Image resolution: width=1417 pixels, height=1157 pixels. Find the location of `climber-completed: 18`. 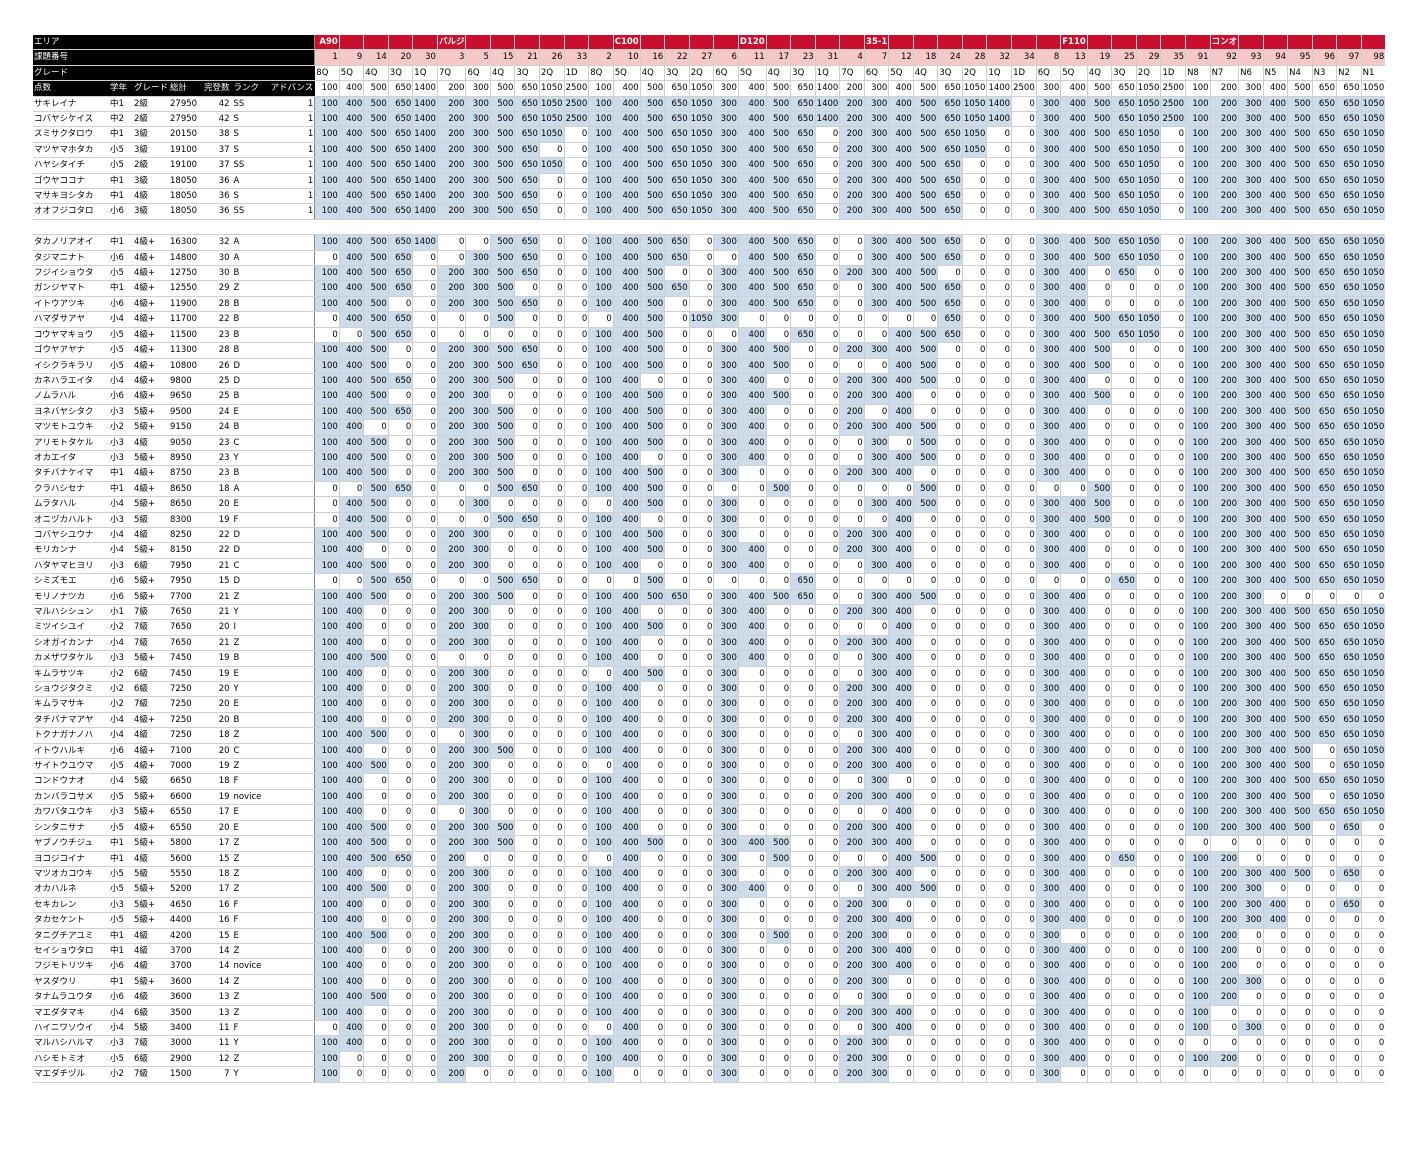

climber-completed: 18 is located at coordinates (217, 781).